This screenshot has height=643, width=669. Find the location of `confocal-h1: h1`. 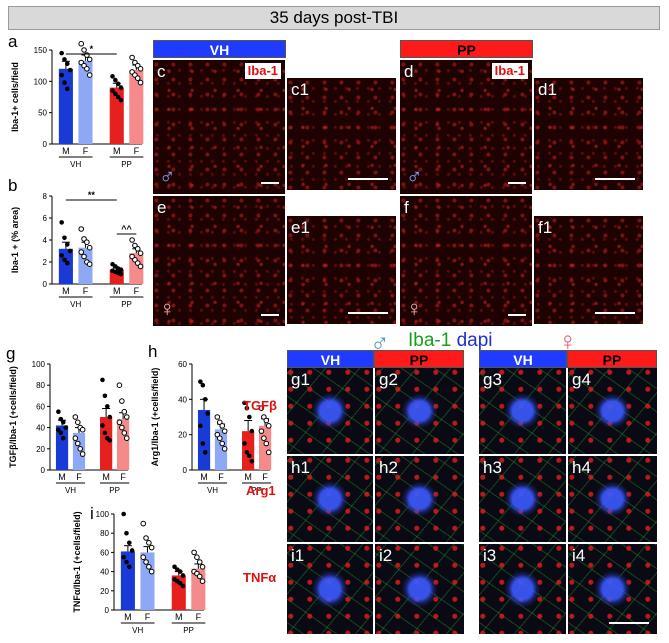

confocal-h1: h1 is located at coordinates (330, 499).